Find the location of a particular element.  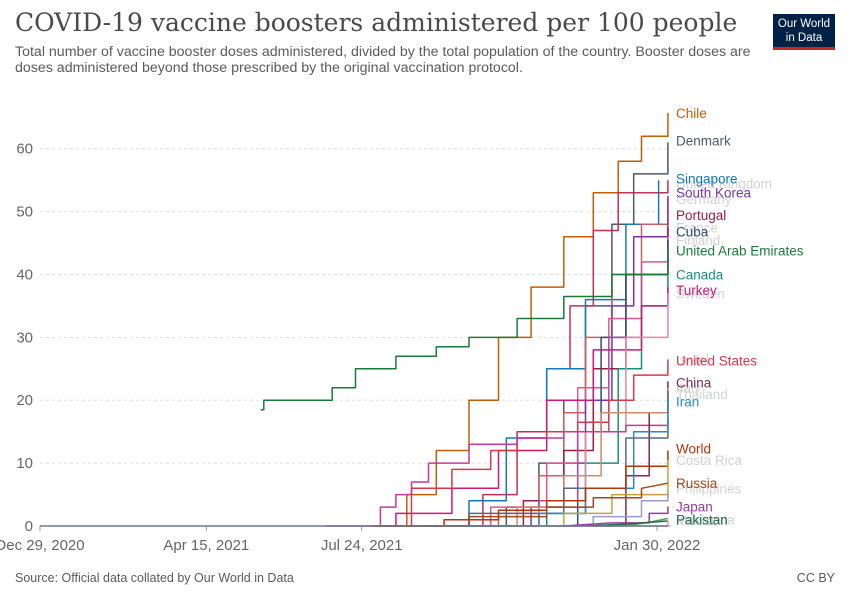

series-label-cuba: Cuba is located at coordinates (692, 232).